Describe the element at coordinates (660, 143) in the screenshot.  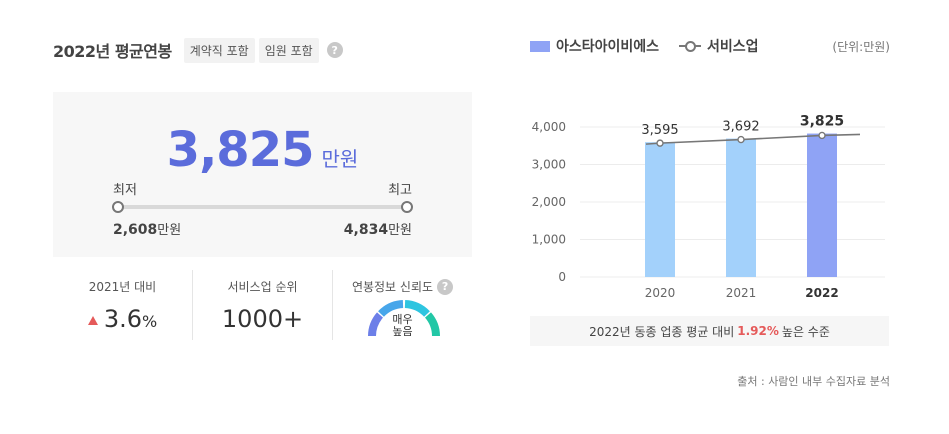
I see `line-point-2020` at that location.